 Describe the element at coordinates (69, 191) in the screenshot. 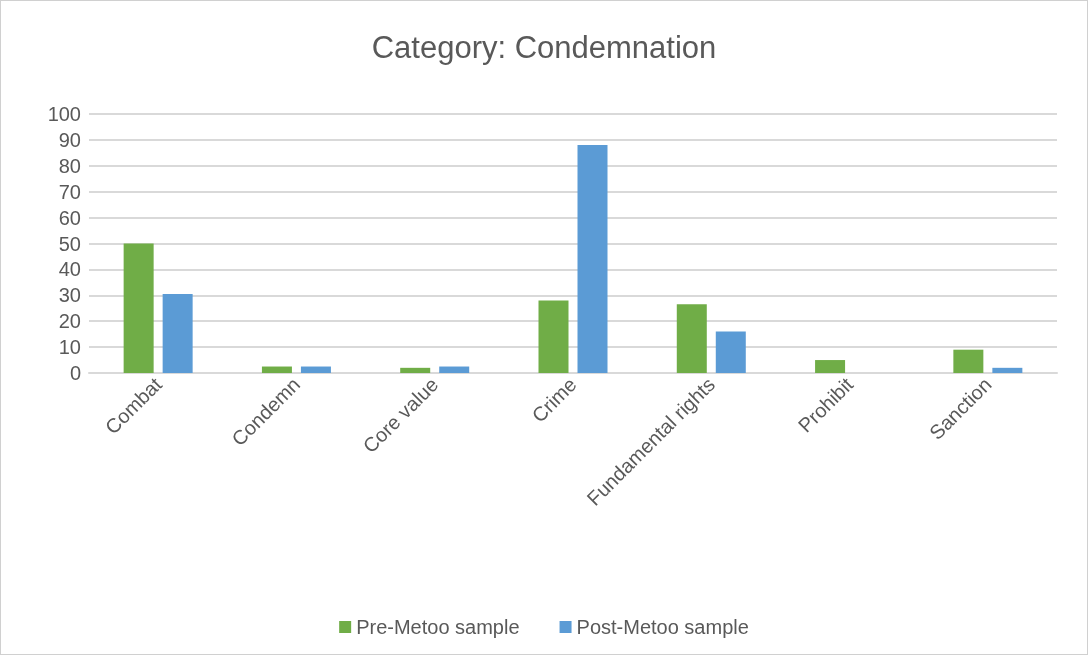

I see `y-tick-label: 70` at that location.